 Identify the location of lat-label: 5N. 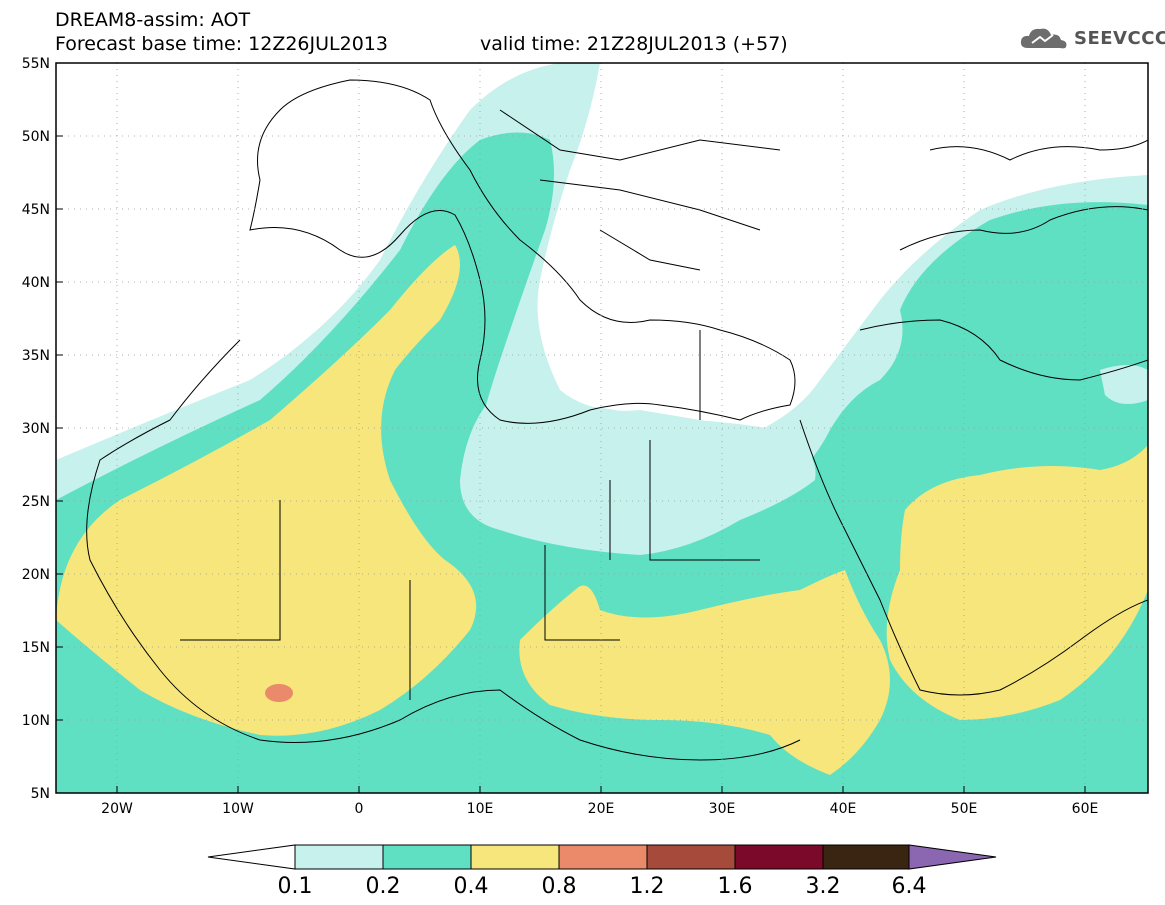
(40, 794).